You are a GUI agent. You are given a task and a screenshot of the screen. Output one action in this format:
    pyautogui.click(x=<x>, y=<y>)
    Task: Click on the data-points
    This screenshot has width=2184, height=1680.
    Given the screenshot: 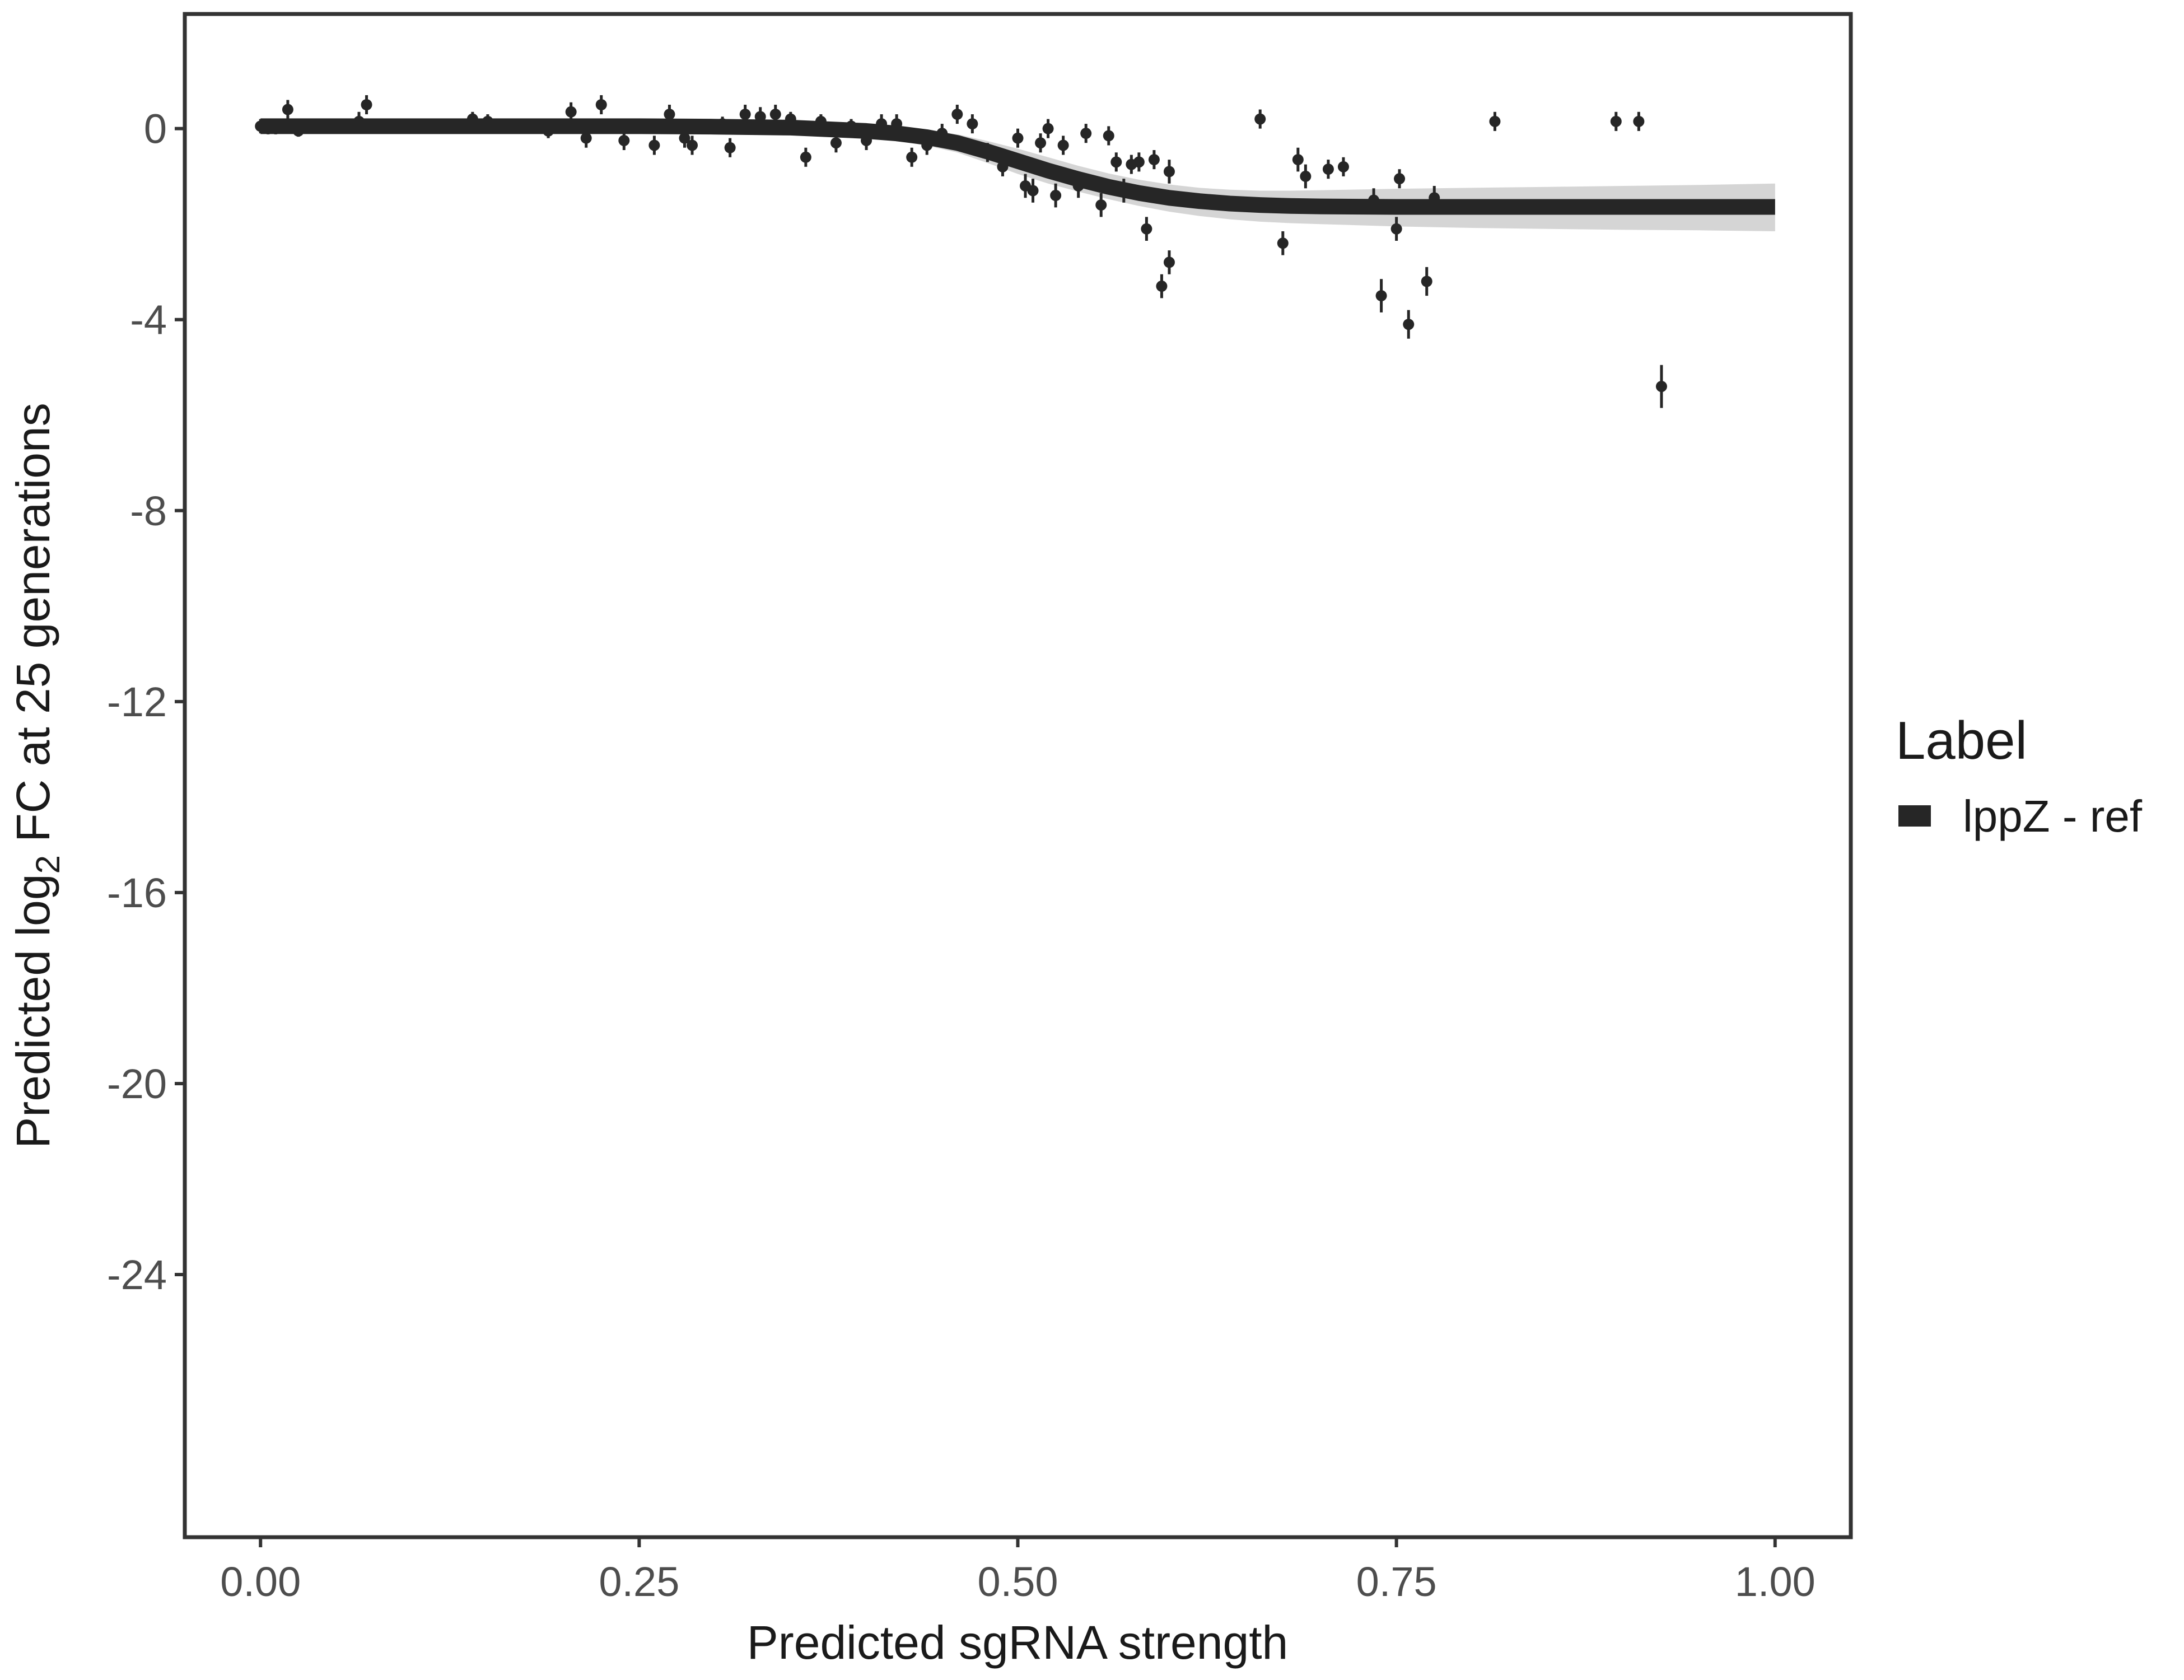 What is the action you would take?
    pyautogui.click(x=961, y=252)
    